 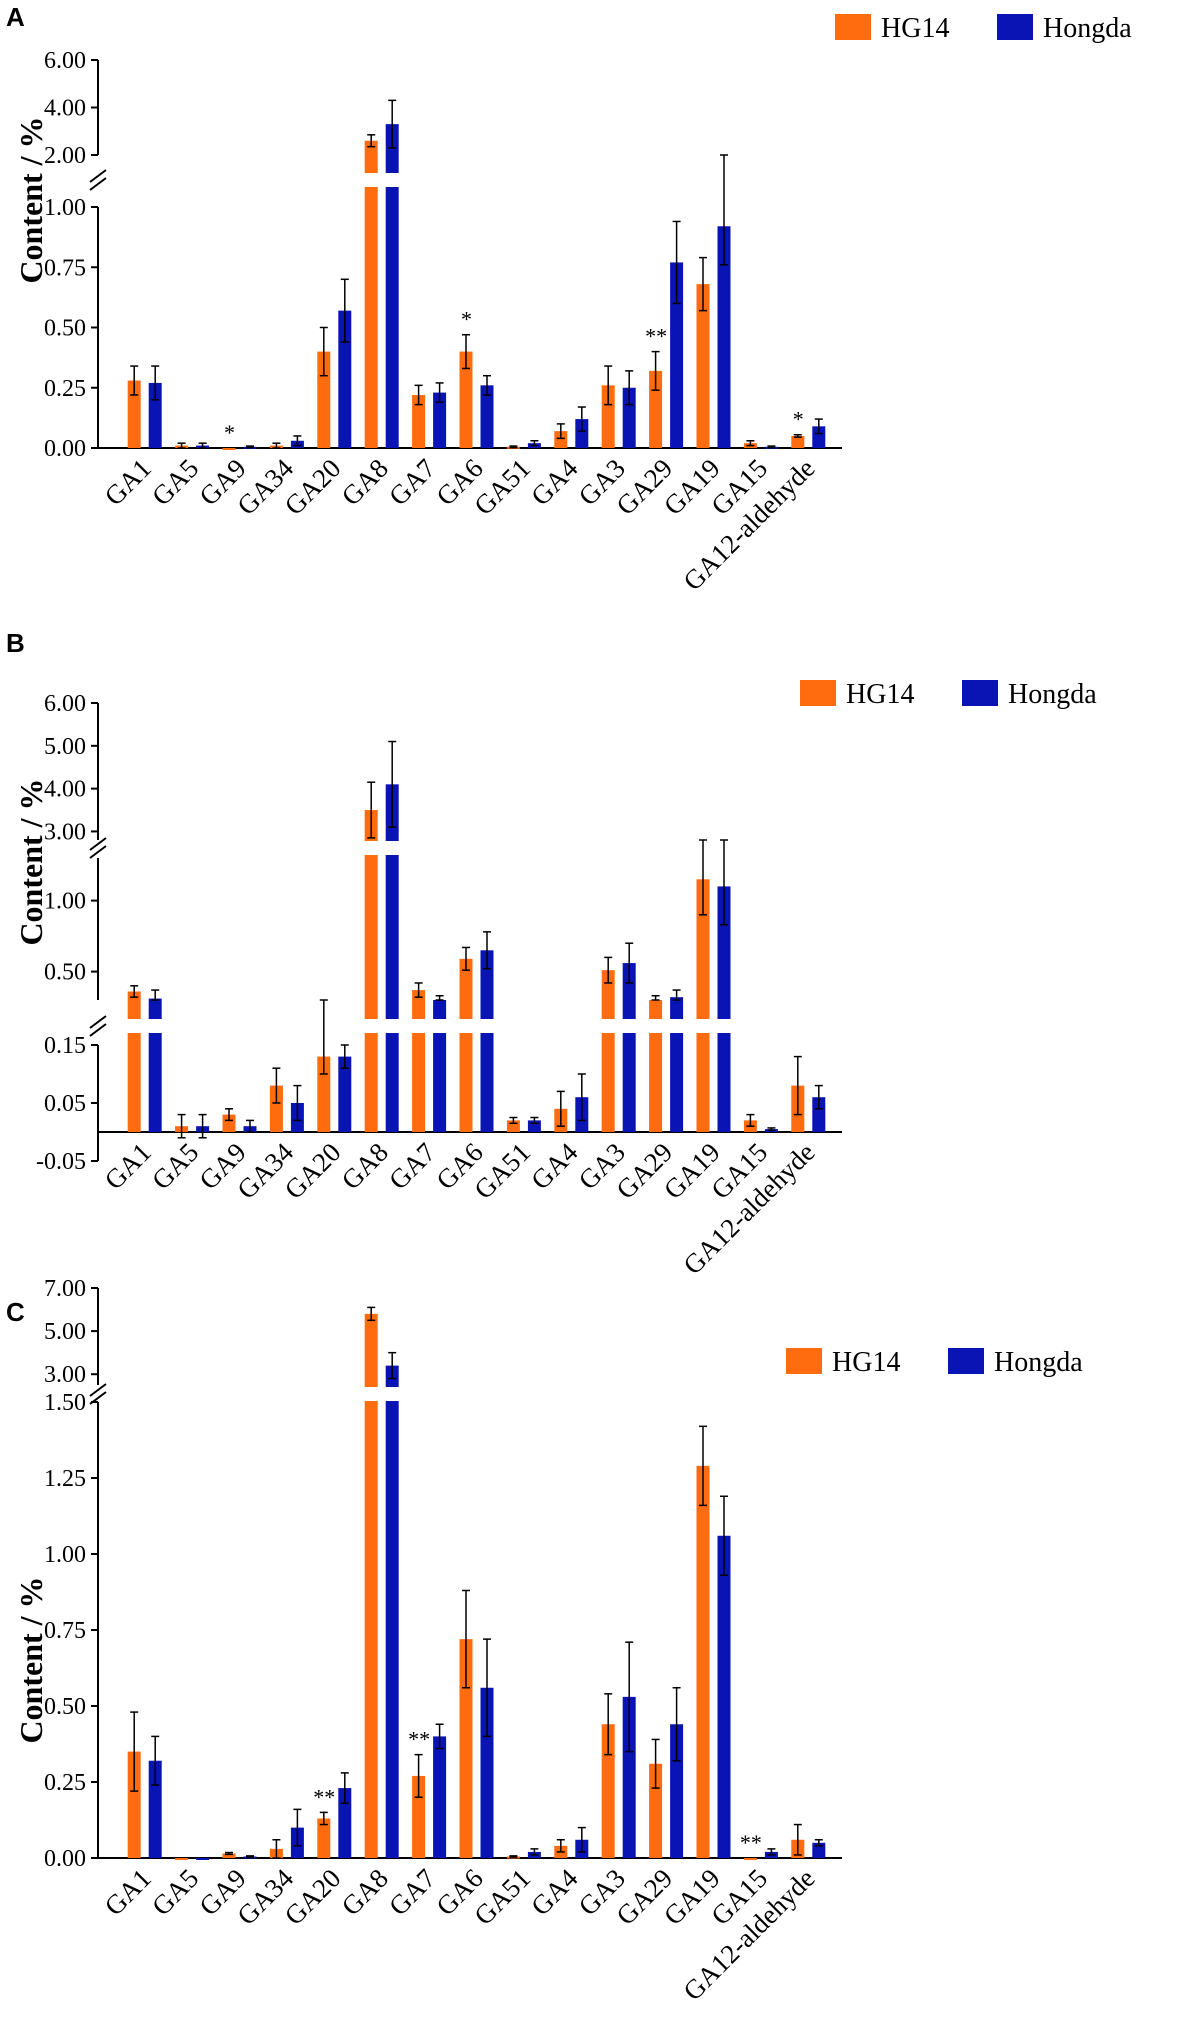 What do you see at coordinates (798, 441) in the screenshot?
I see `bar-hg14-ga12-aldehyde` at bounding box center [798, 441].